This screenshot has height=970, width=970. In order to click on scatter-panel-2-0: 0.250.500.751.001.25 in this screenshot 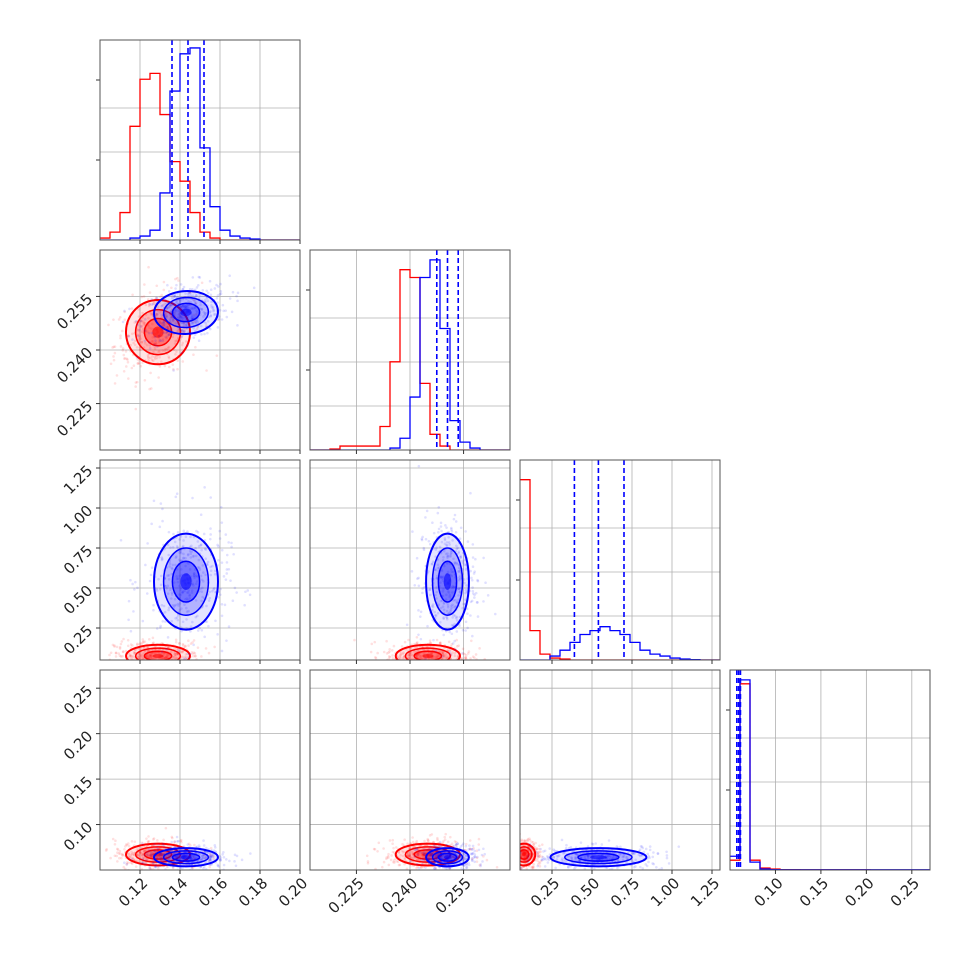, I will do `click(180, 561)`.